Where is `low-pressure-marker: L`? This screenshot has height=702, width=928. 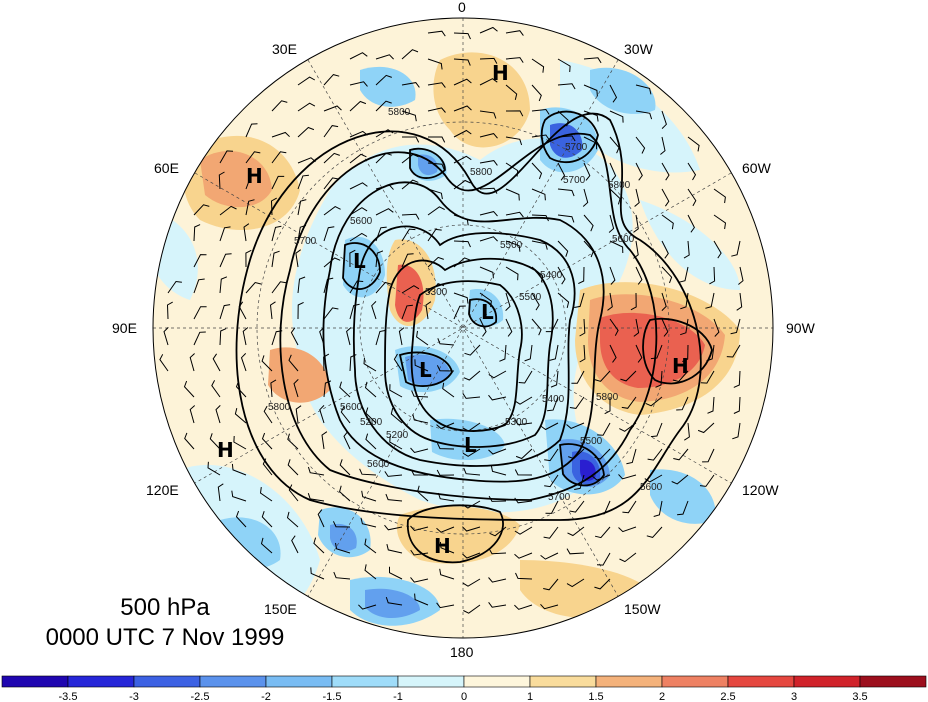 low-pressure-marker: L is located at coordinates (359, 261).